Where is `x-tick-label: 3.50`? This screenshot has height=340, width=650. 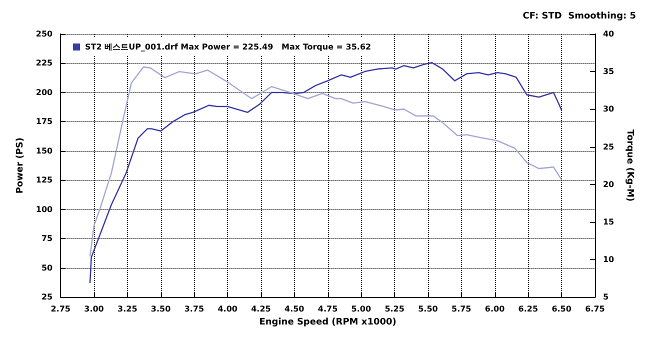 x-tick-label: 3.50 is located at coordinates (161, 309).